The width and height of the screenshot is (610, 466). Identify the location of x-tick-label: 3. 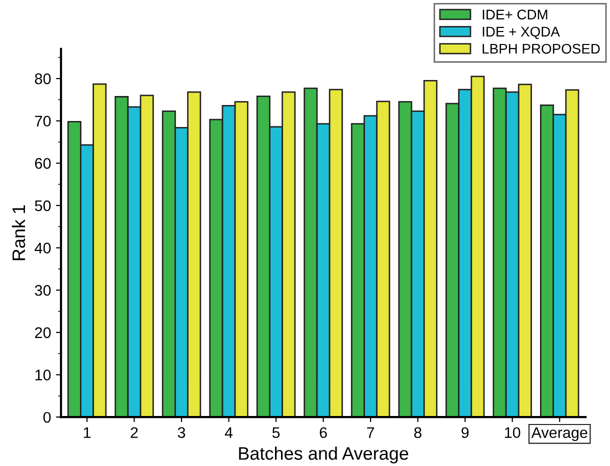
(182, 432).